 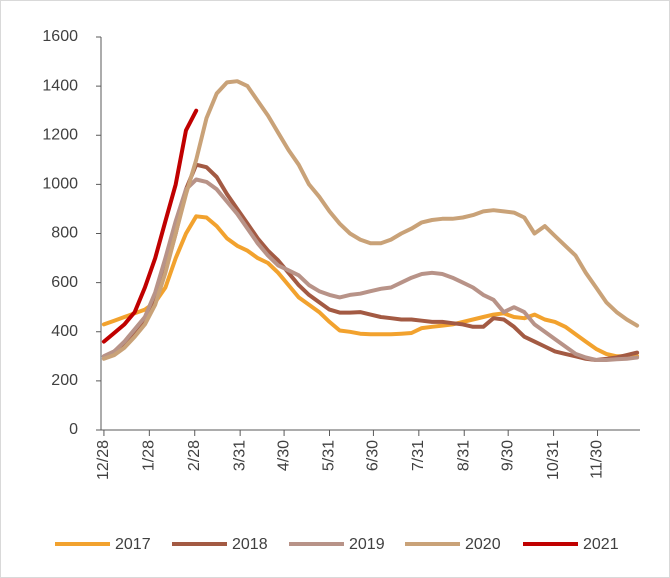 I want to click on x-tick-label: 10/31, so click(x=553, y=460).